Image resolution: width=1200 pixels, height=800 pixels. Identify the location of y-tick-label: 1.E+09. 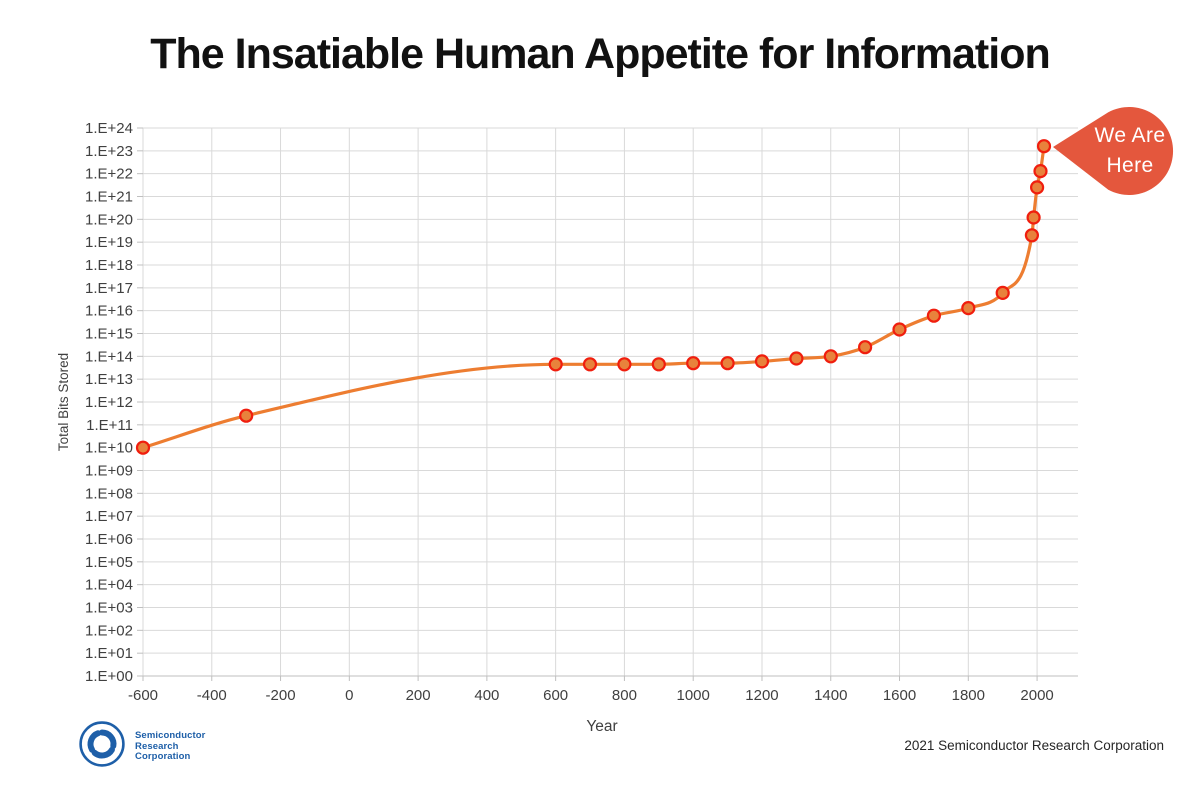
(109, 471).